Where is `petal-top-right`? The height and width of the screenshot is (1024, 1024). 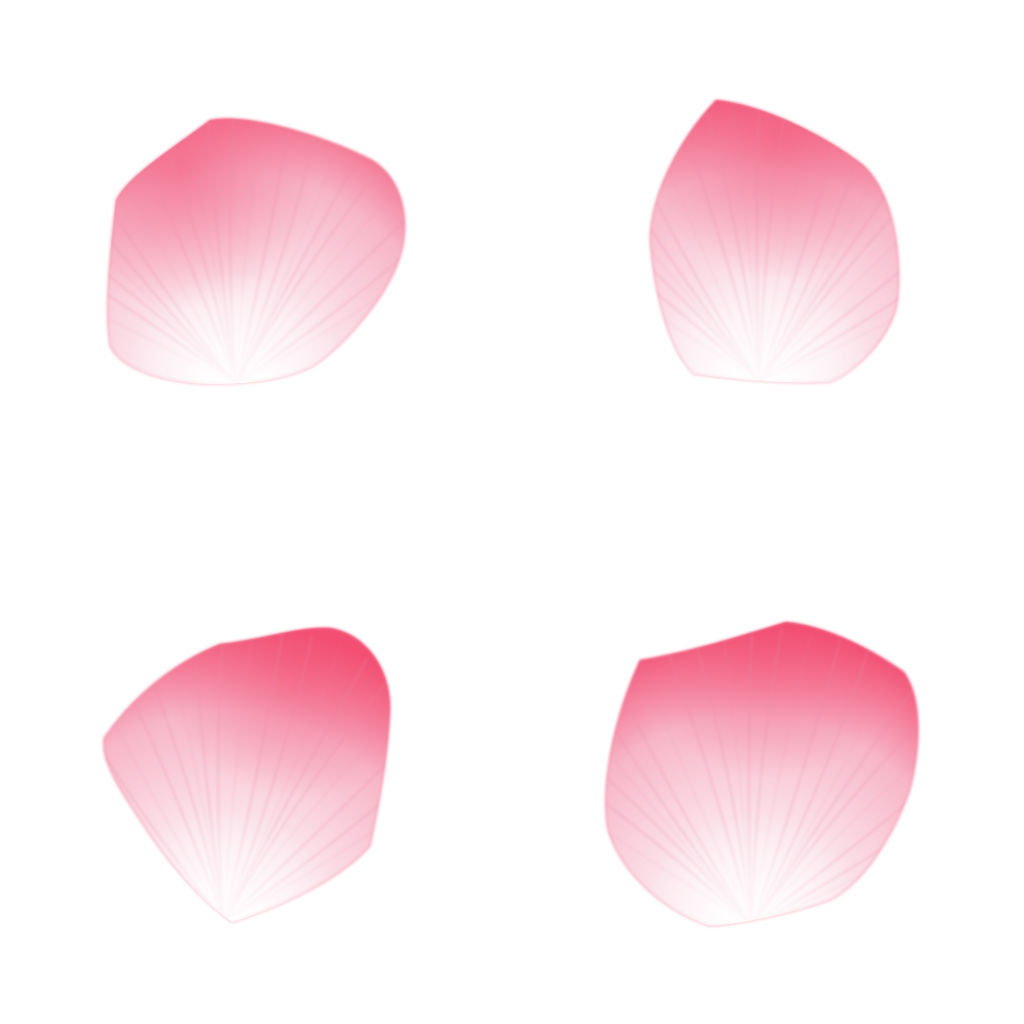 petal-top-right is located at coordinates (774, 241).